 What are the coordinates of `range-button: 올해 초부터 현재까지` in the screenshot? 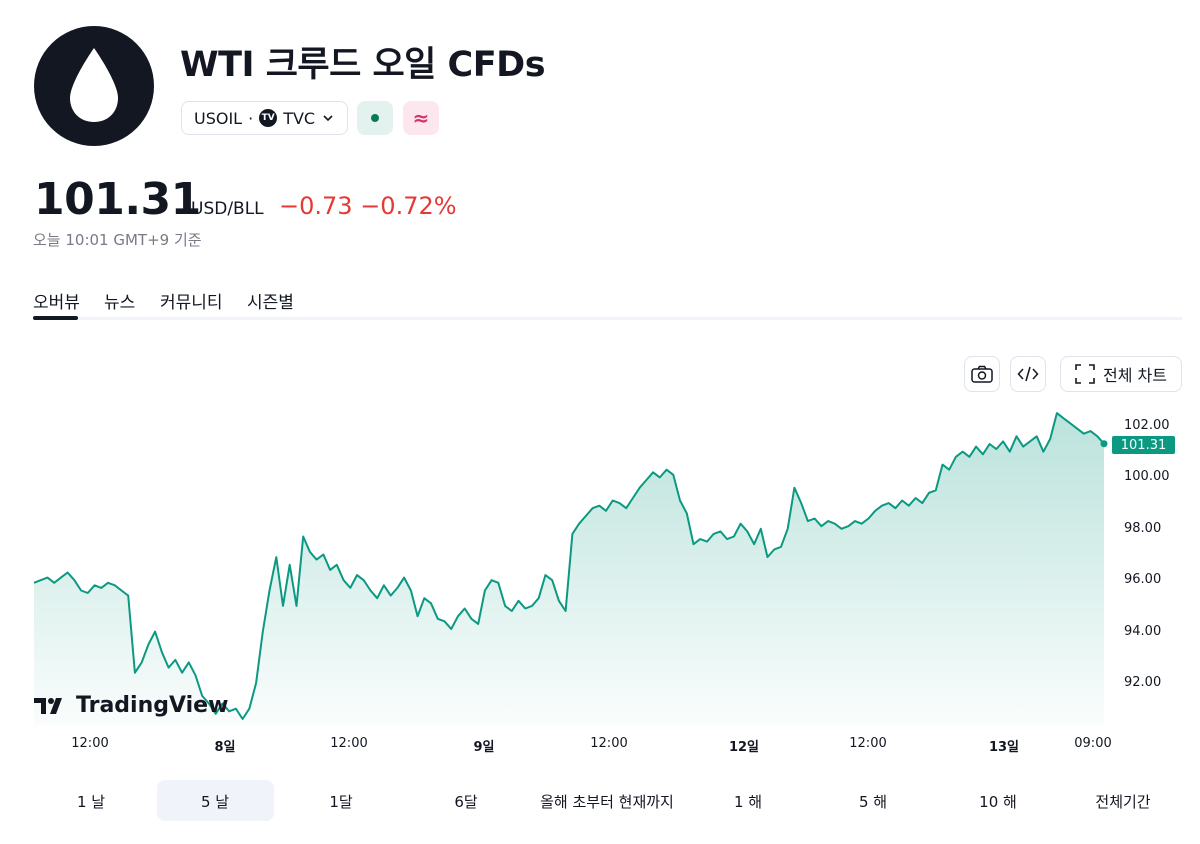 It's located at (607, 802).